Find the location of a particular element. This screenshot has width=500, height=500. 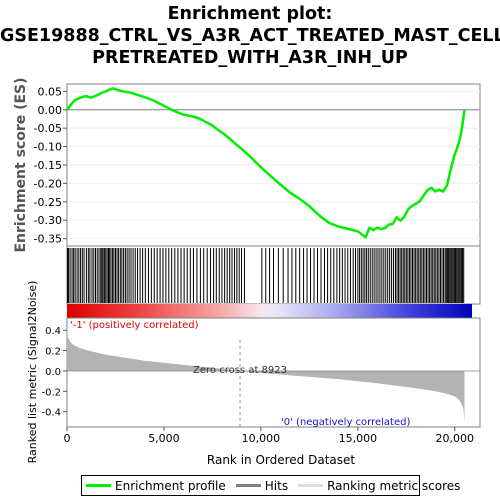

legend-item-metric: Ranking metric scores is located at coordinates (379, 486).